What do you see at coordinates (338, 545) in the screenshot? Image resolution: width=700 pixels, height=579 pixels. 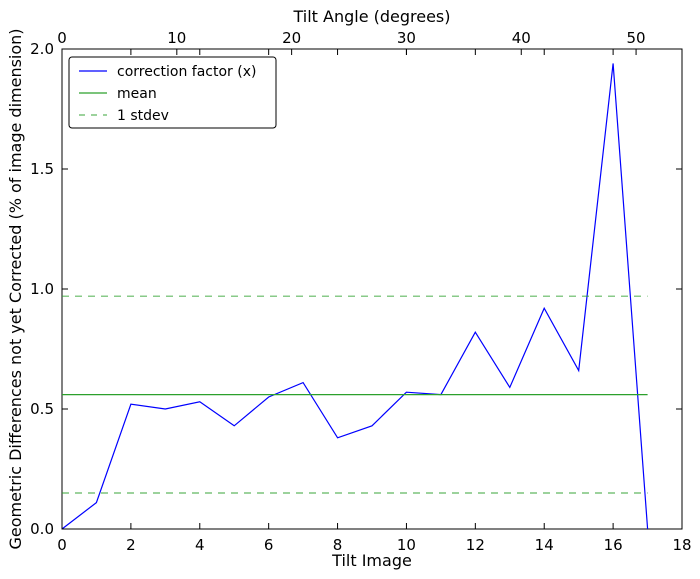 I see `x-tick-label: 8` at bounding box center [338, 545].